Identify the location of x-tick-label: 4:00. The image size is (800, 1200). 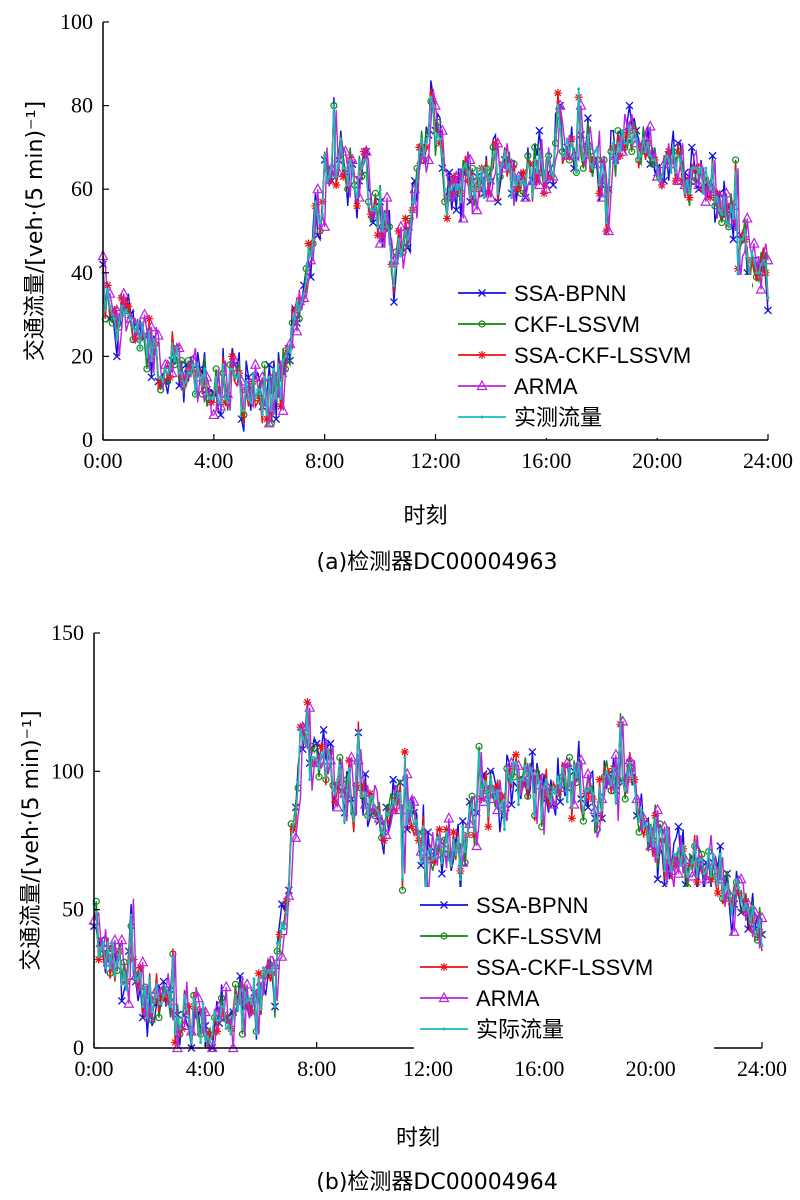
(205, 1068).